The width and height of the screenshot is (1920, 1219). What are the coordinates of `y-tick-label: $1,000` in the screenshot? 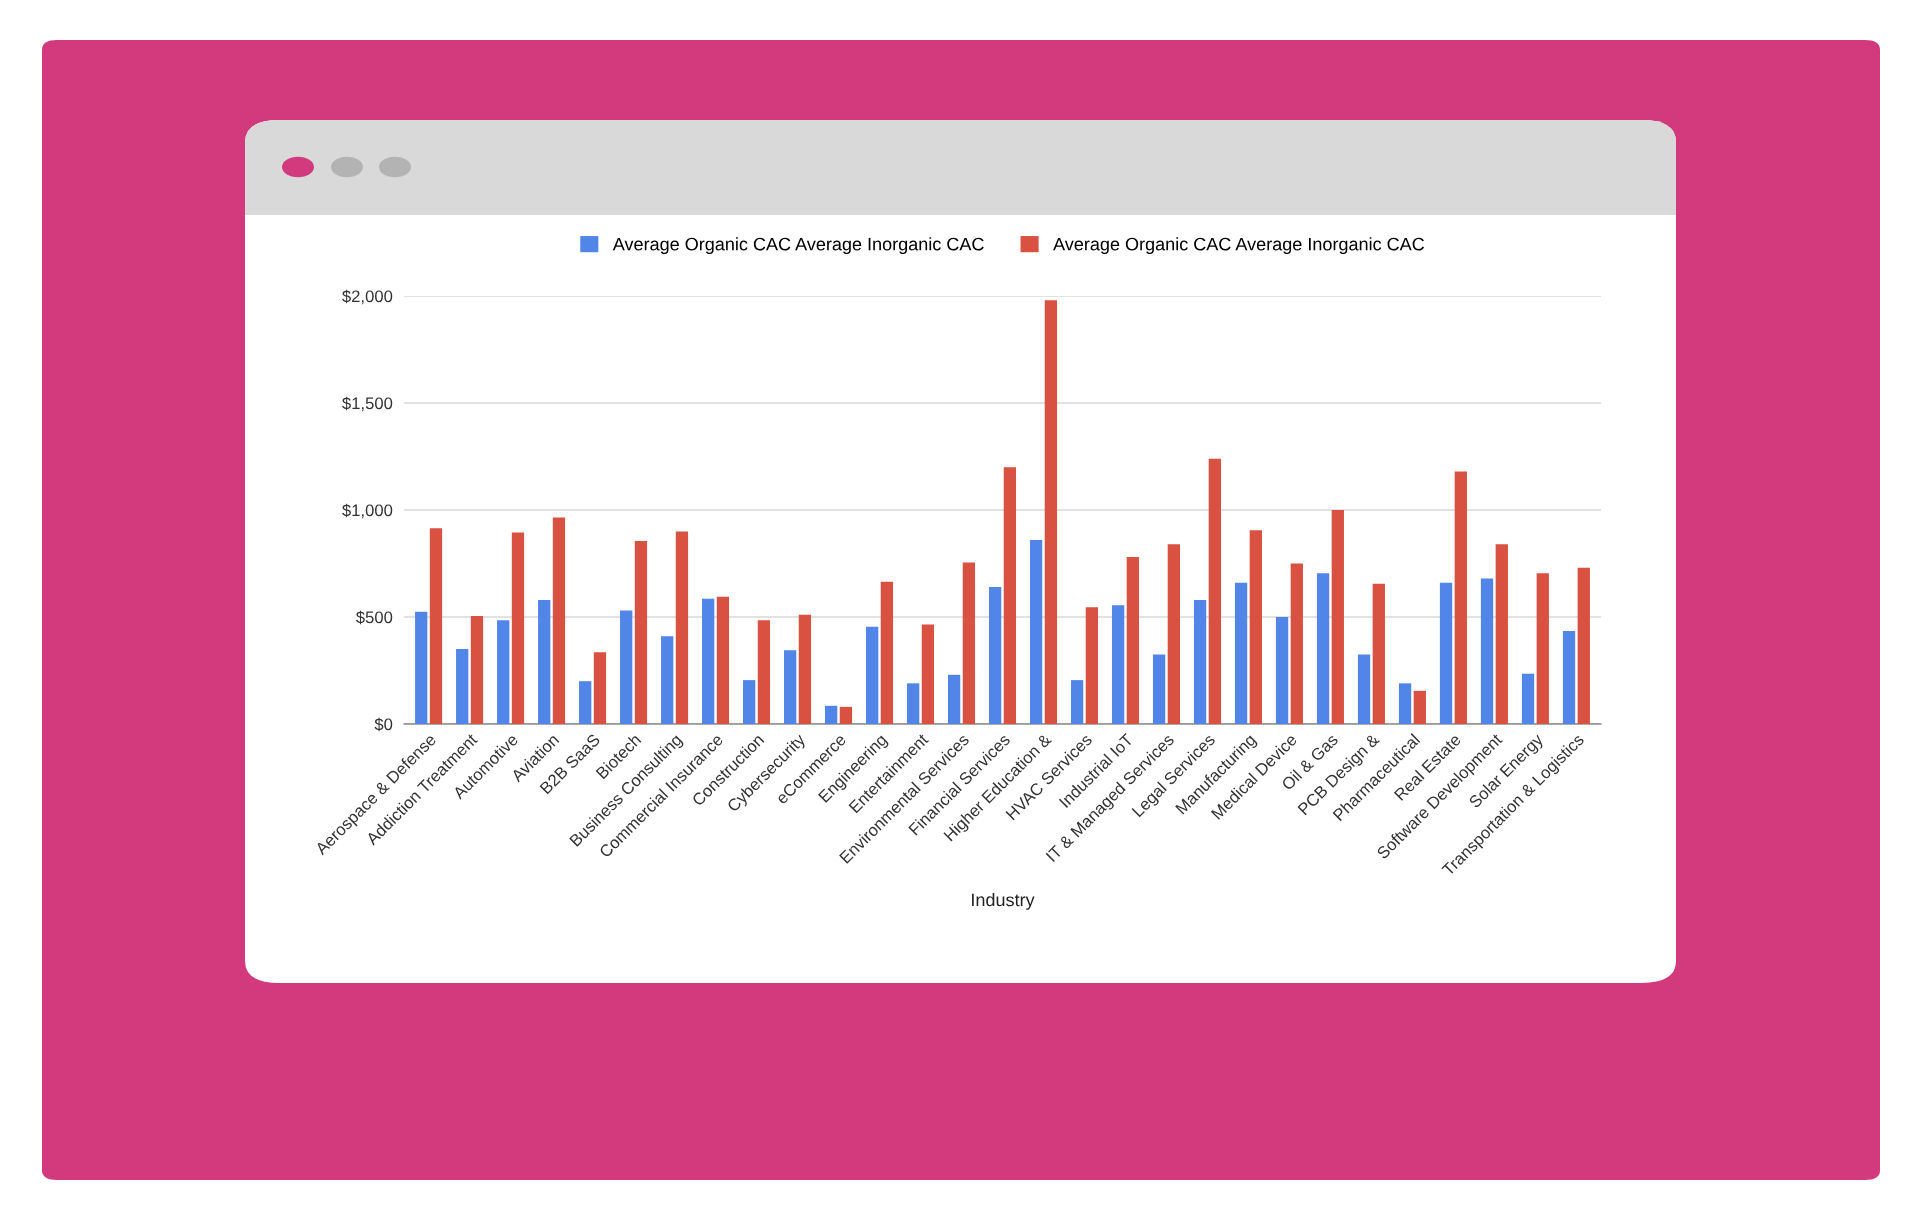 It's located at (367, 511).